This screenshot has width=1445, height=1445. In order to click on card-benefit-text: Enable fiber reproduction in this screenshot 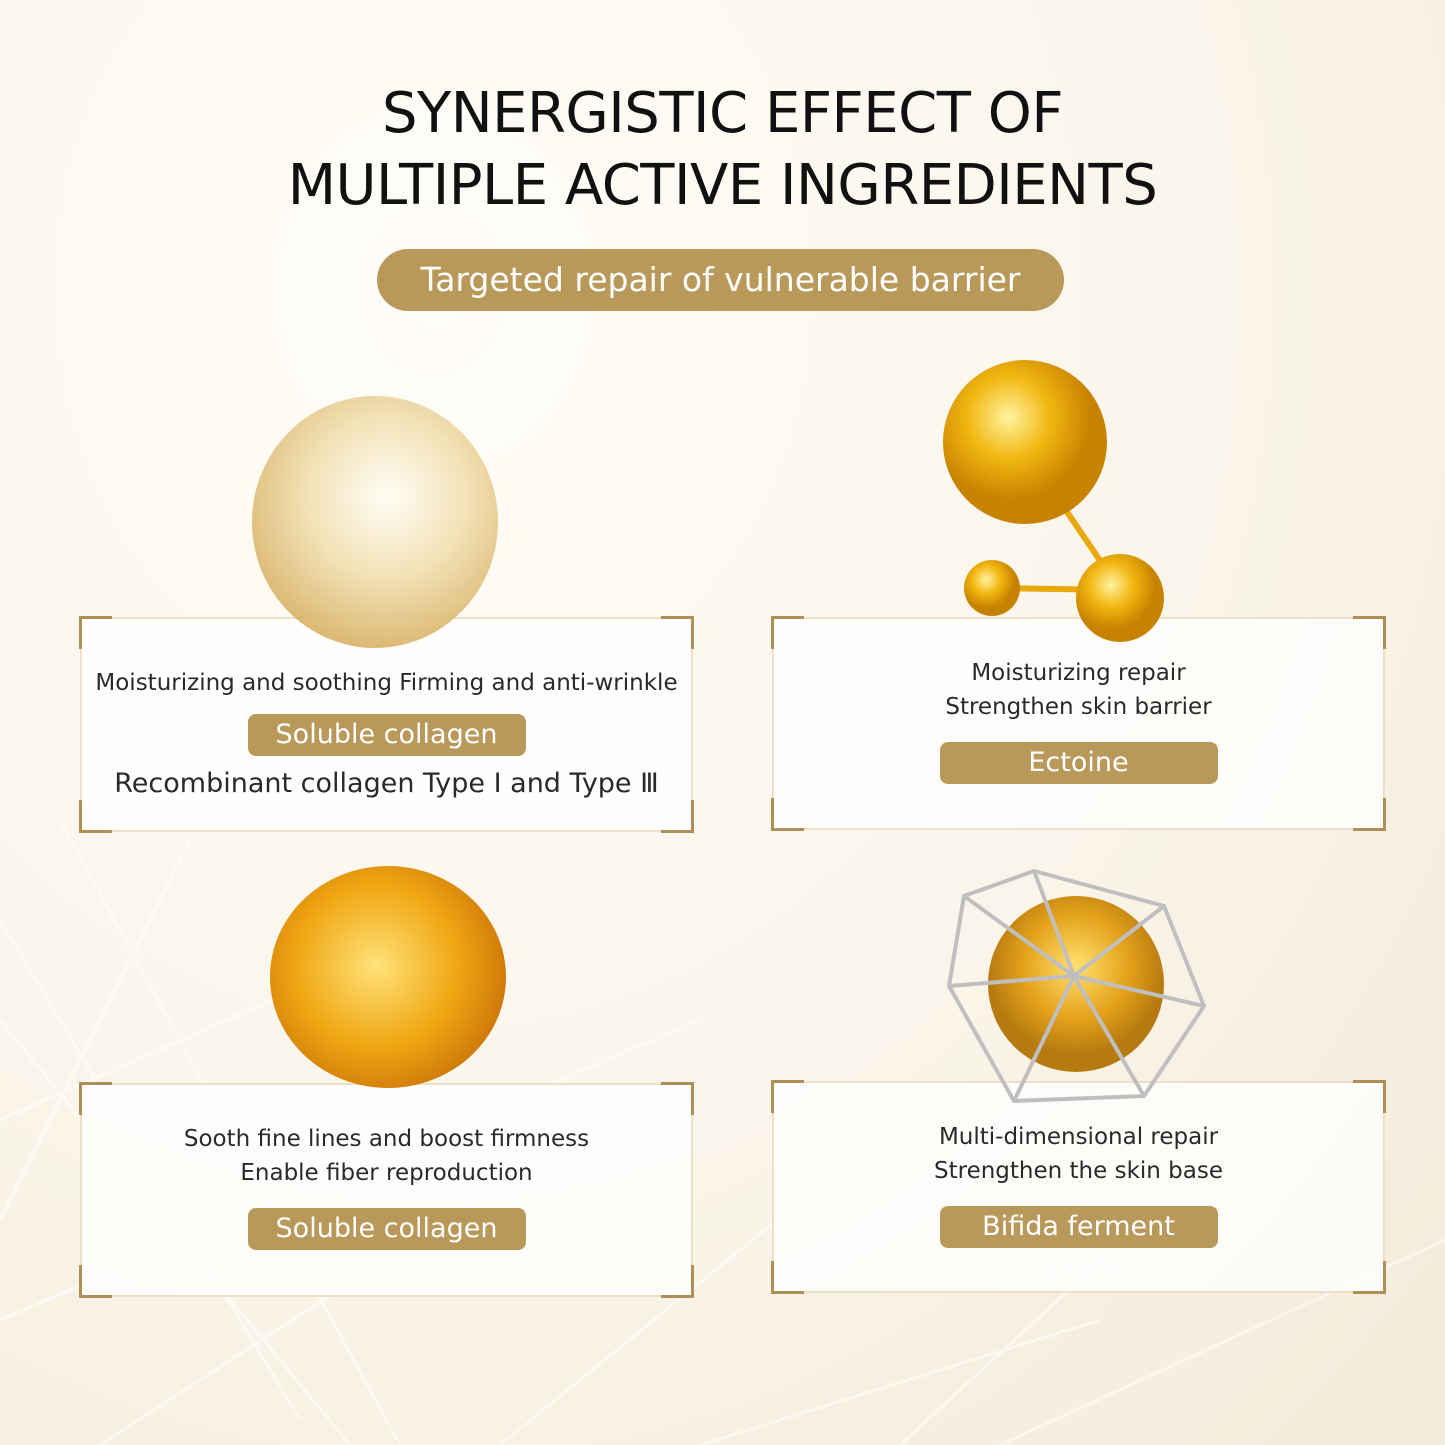, I will do `click(386, 1173)`.